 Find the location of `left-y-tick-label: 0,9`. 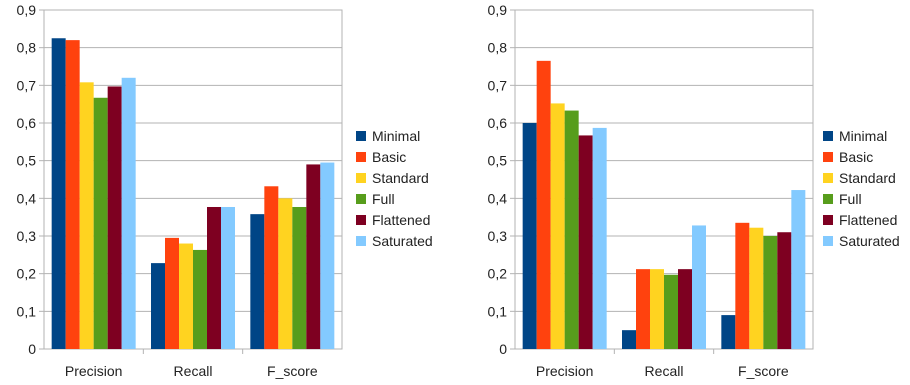

left-y-tick-label: 0,9 is located at coordinates (27, 10).